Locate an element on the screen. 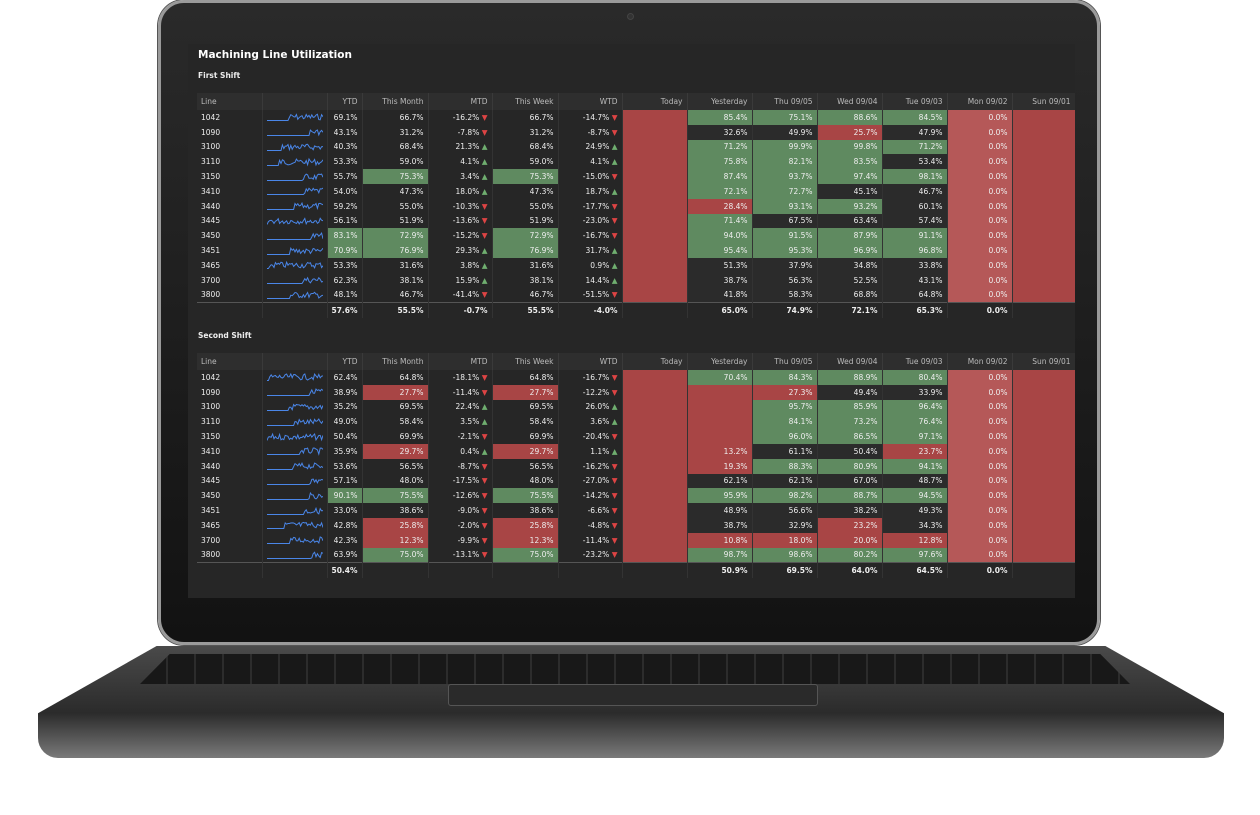  total-wed: 64.0% is located at coordinates (850, 570).